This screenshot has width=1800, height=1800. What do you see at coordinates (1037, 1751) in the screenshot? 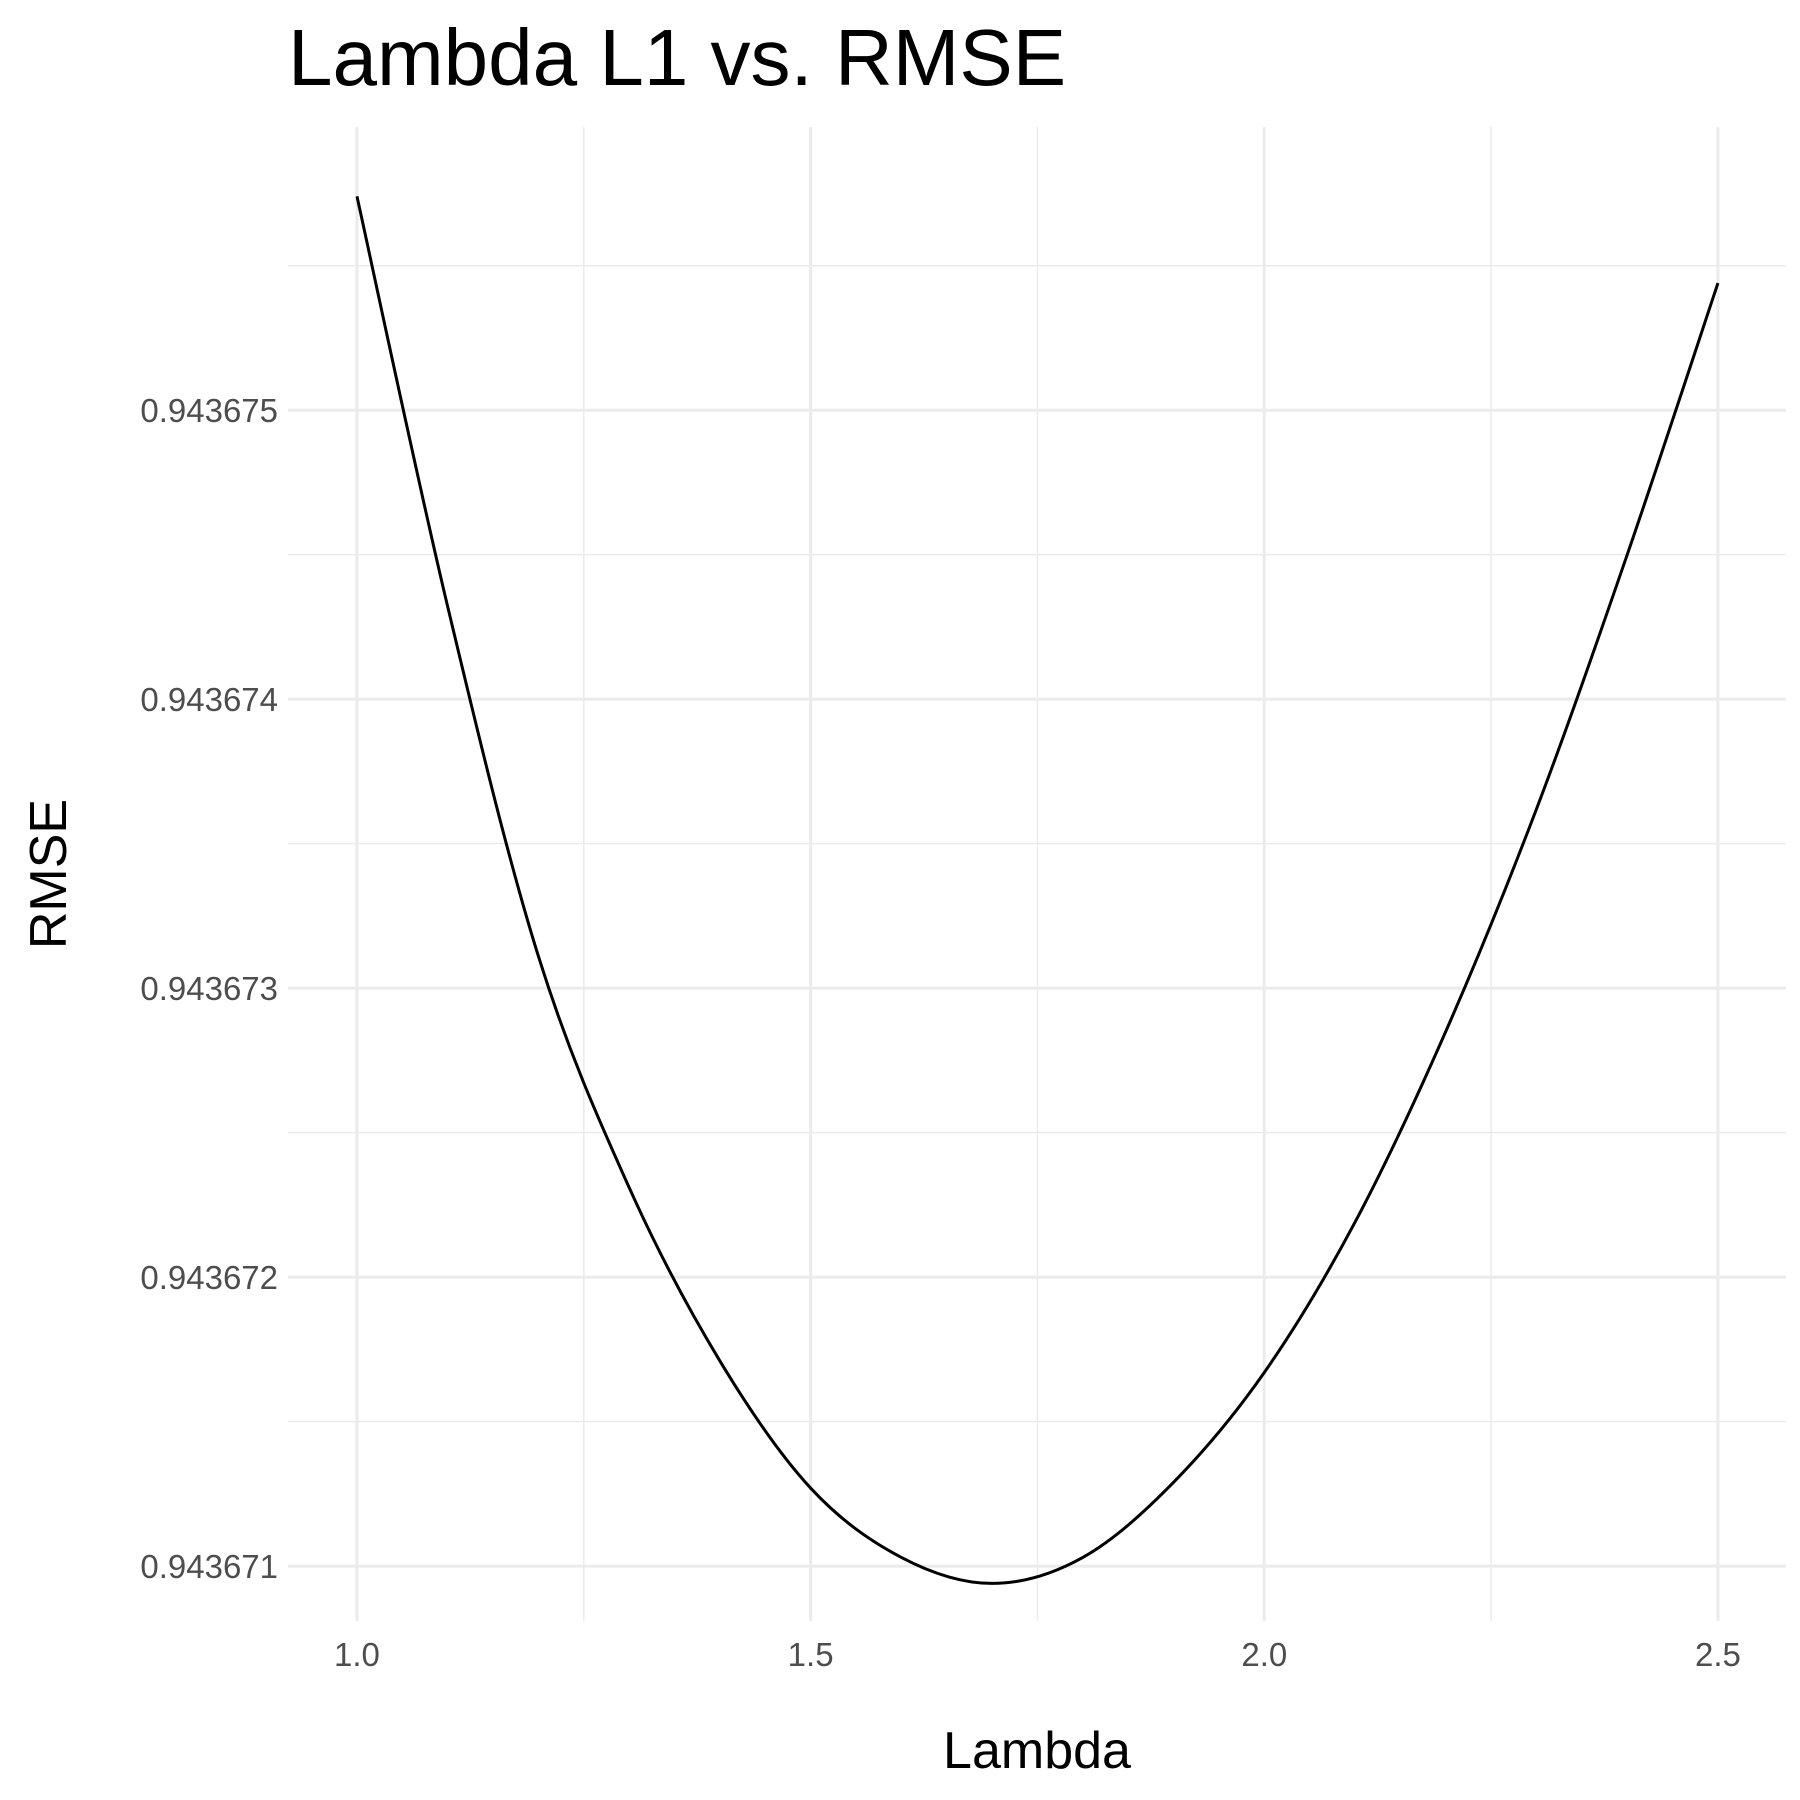
I see `x-axis-title: Lambda` at bounding box center [1037, 1751].